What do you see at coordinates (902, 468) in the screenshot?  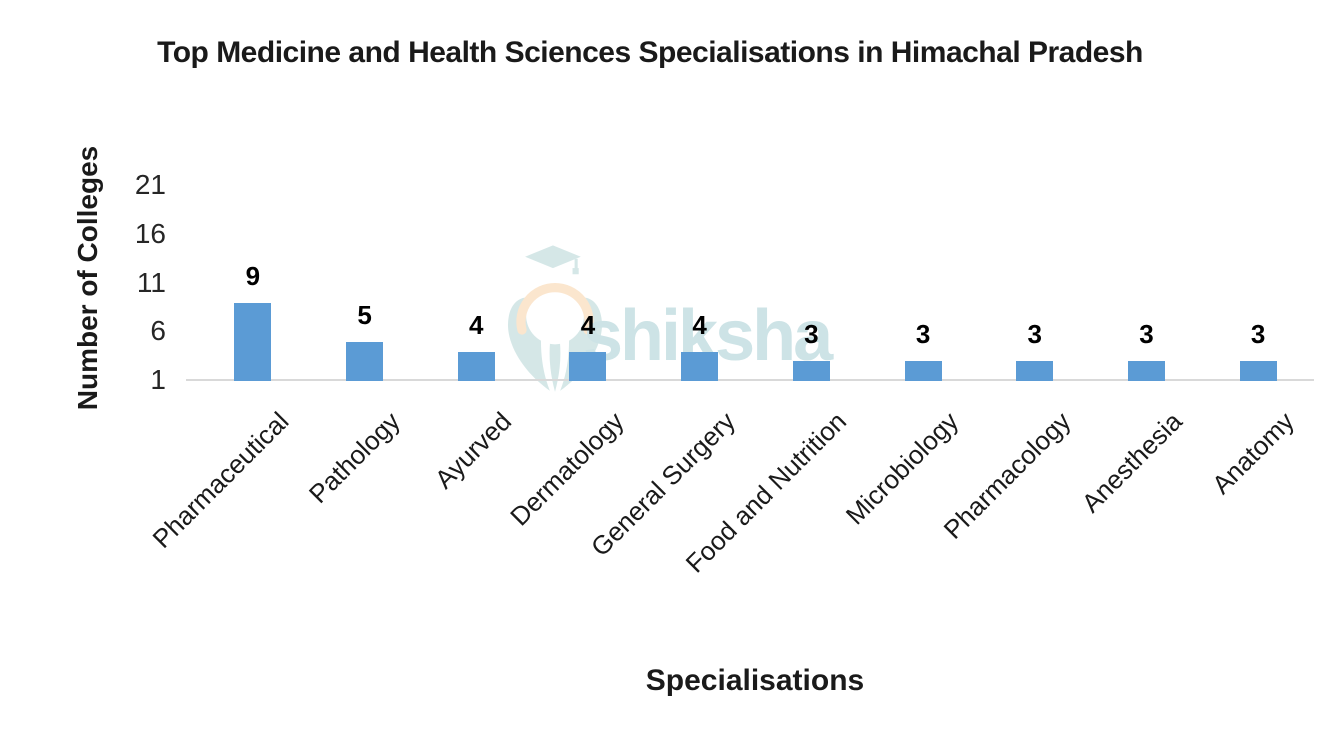 I see `x-tick-label: Microbiology` at bounding box center [902, 468].